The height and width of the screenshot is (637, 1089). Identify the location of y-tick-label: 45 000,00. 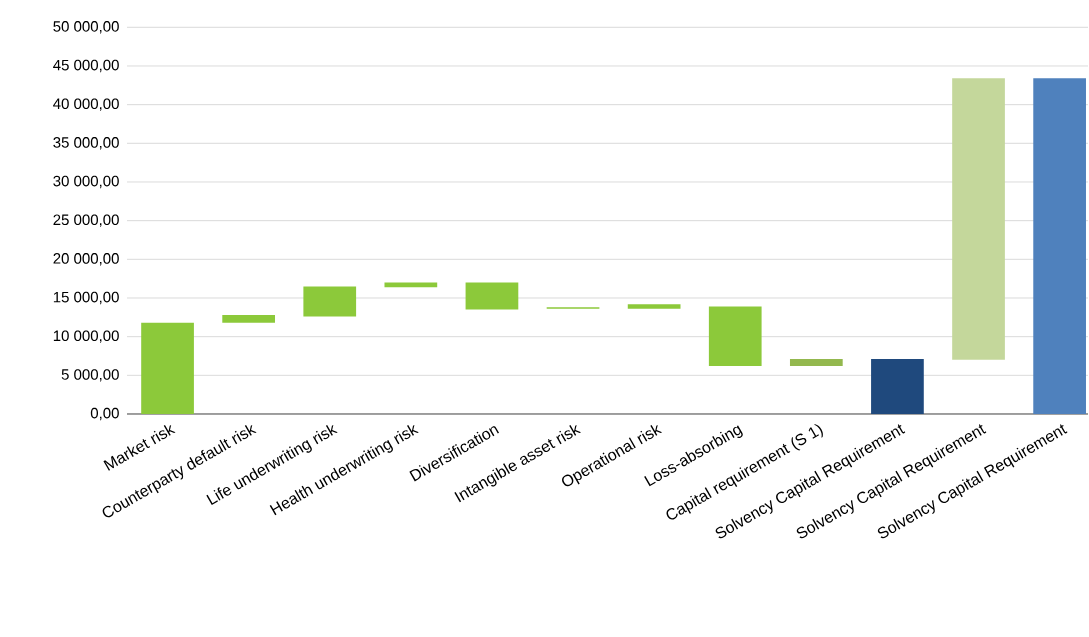
(86, 66).